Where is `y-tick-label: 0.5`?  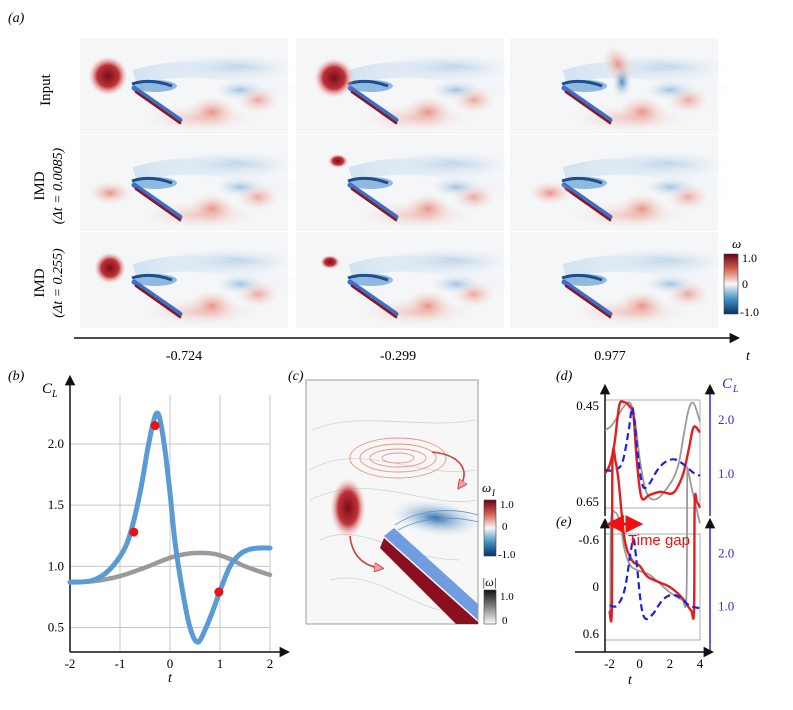 y-tick-label: 0.5 is located at coordinates (56, 627).